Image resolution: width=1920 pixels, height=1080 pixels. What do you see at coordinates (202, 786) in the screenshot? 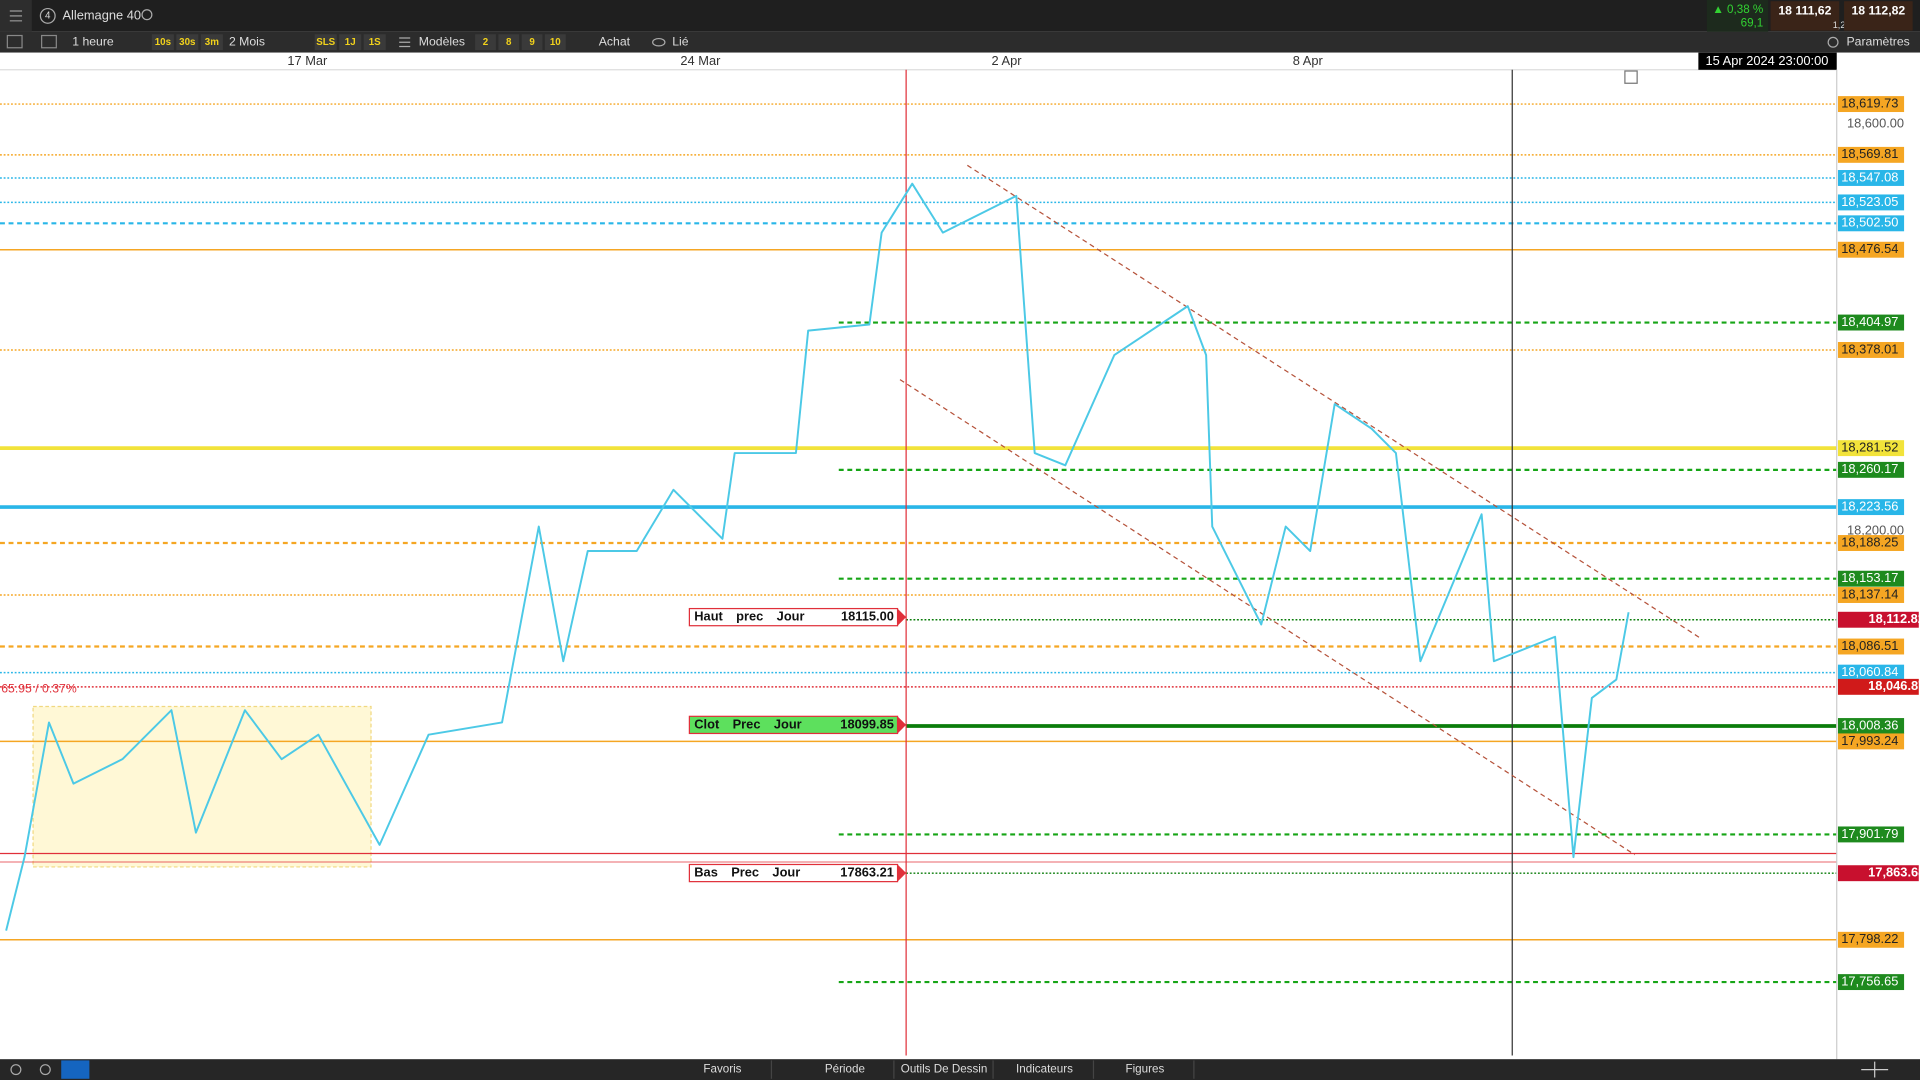
I see `range-box` at bounding box center [202, 786].